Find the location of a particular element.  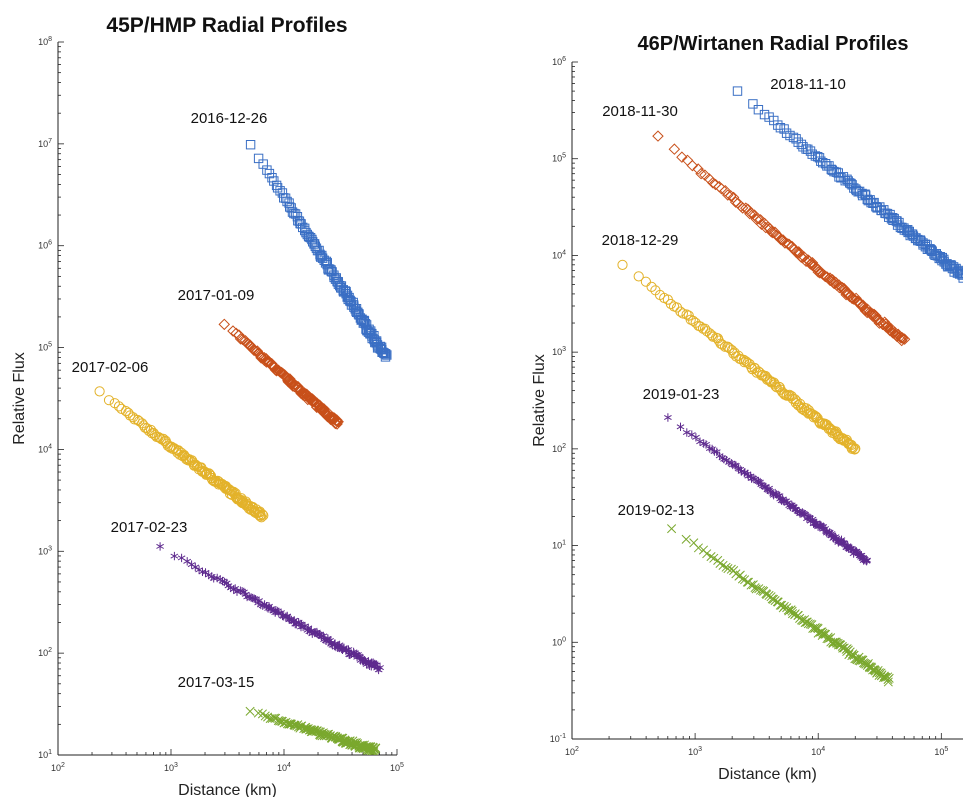

series-label: 2018-11-30 is located at coordinates (640, 111).